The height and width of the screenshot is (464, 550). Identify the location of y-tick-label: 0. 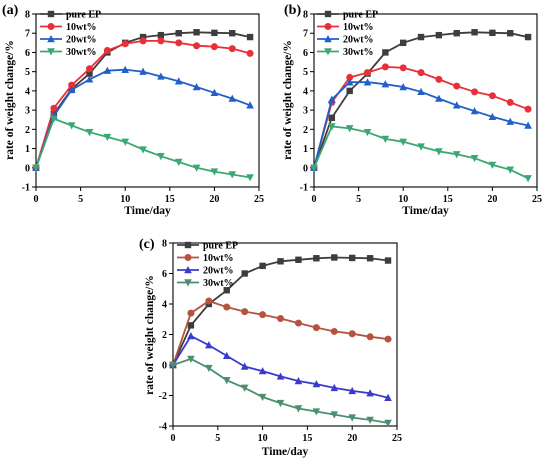
(305, 168).